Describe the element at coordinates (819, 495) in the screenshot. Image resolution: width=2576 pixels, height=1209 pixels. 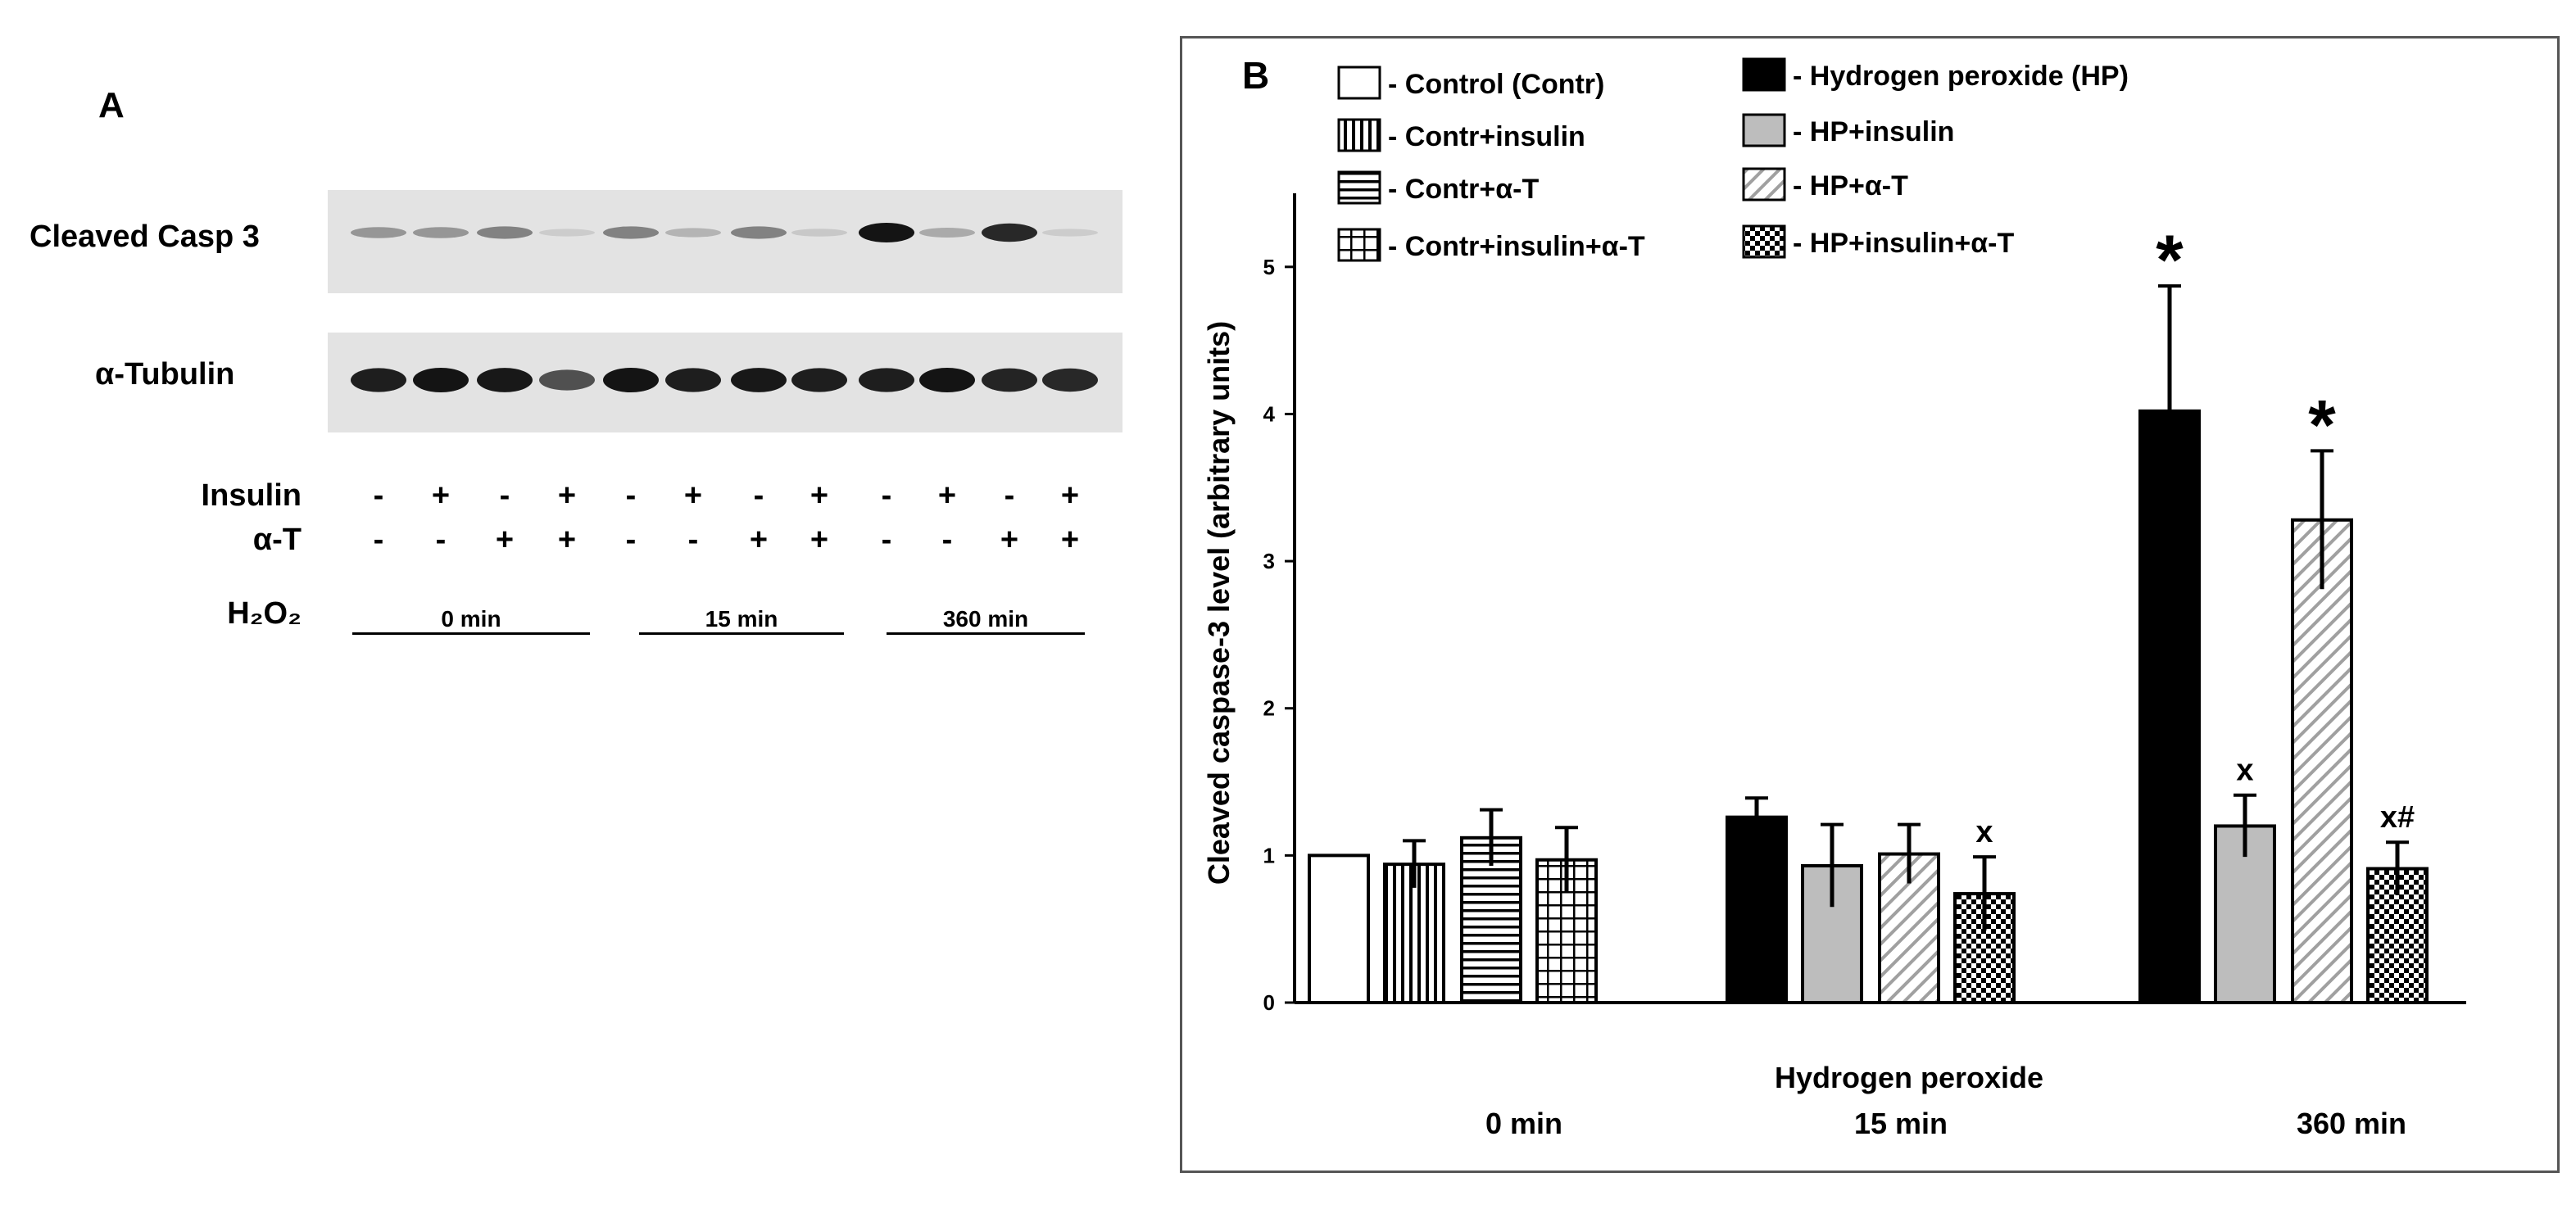
I see `insulin-sign-lane-8: +` at that location.